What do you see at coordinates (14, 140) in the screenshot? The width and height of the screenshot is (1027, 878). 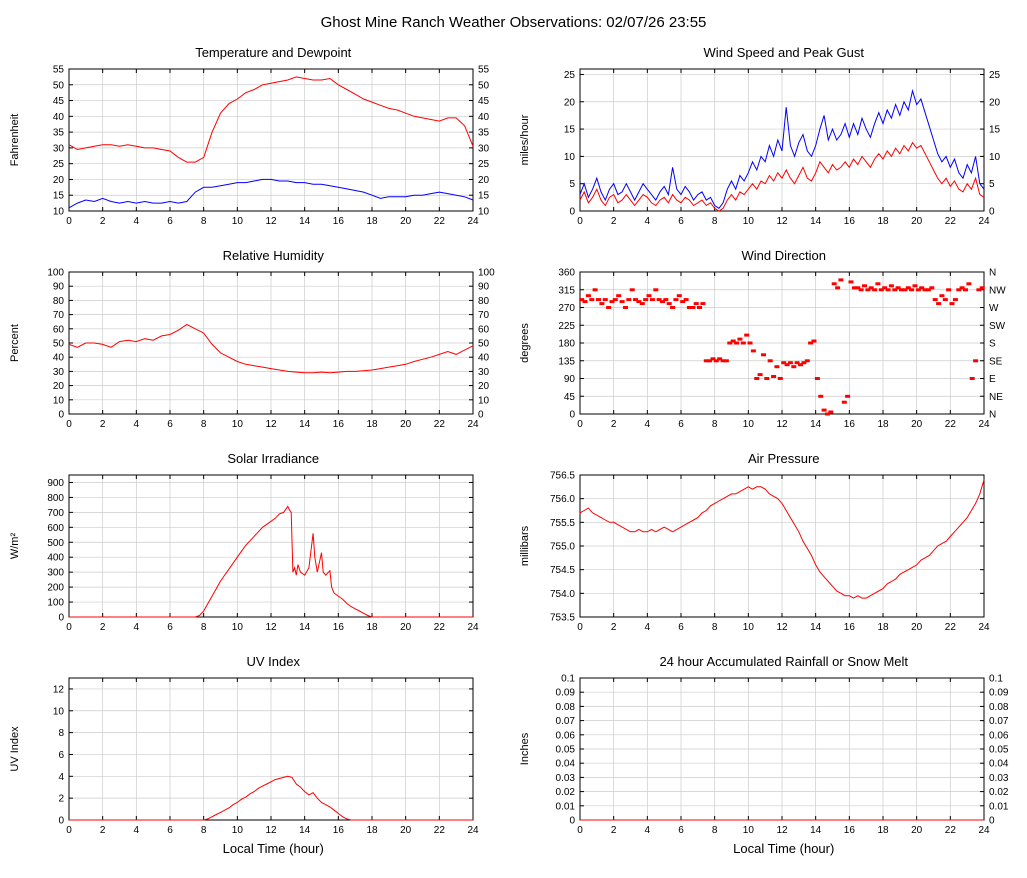 I see `y-axis-label: Fahrenheit` at bounding box center [14, 140].